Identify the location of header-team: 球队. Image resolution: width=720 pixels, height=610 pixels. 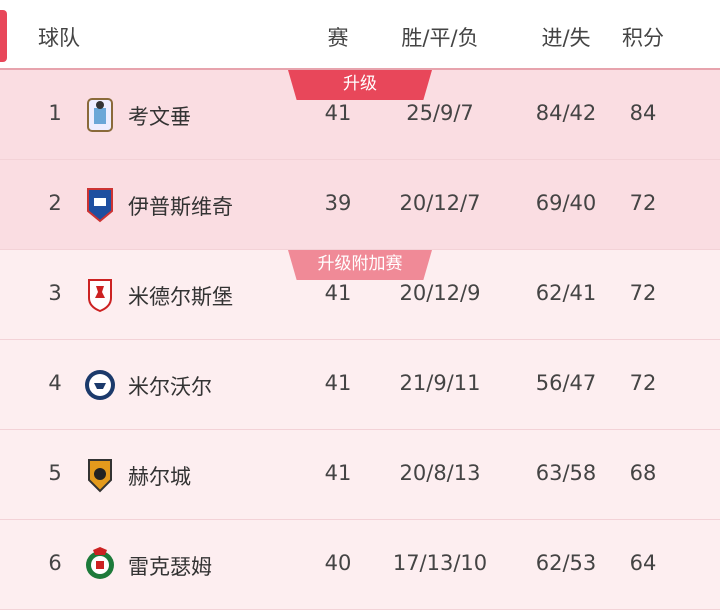
(59, 38).